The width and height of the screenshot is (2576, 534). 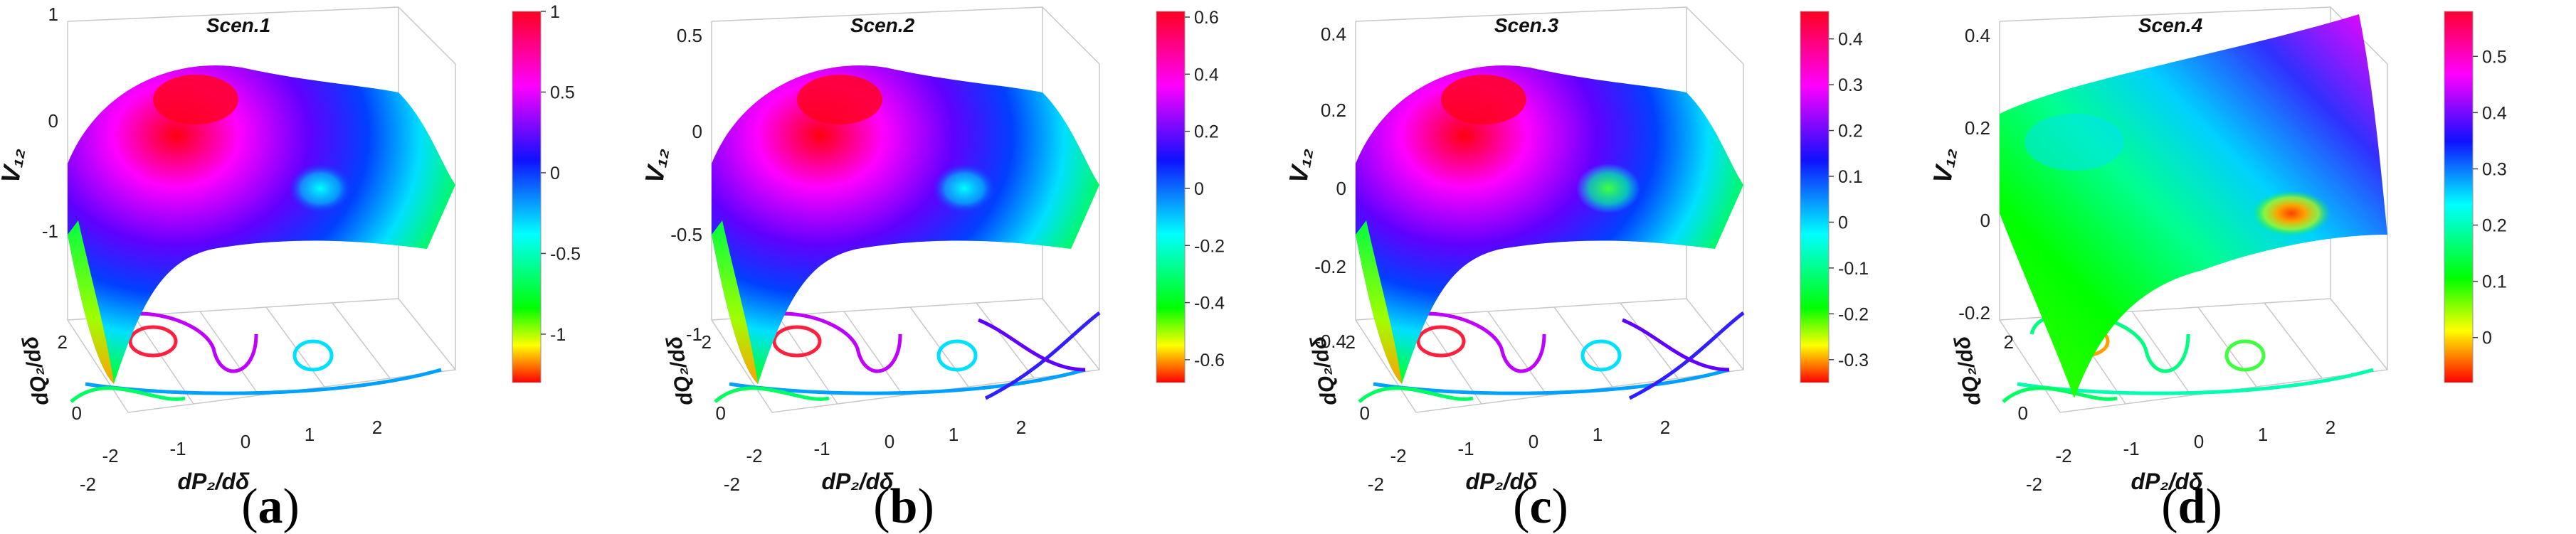 I want to click on colorbar-tick-label: 1, so click(x=555, y=12).